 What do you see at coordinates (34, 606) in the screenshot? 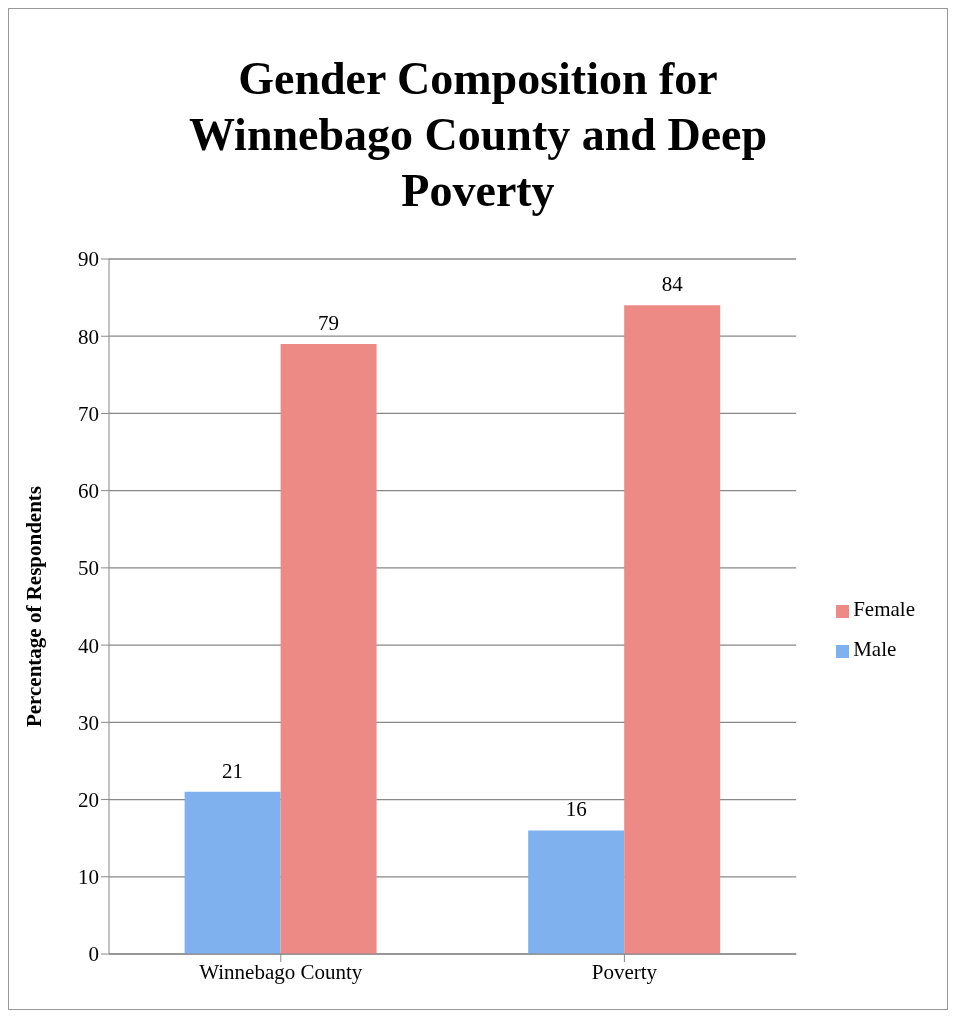
I see `y-axis-title: Percentage of Respondents` at bounding box center [34, 606].